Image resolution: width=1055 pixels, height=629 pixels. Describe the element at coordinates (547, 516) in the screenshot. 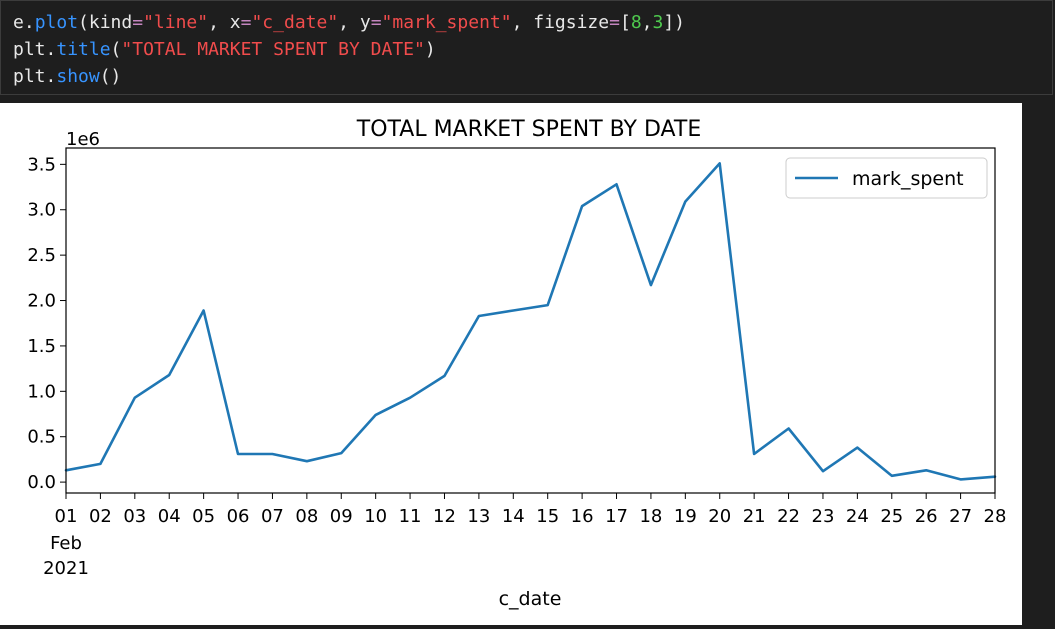

I see `x-tick-label: 15` at that location.